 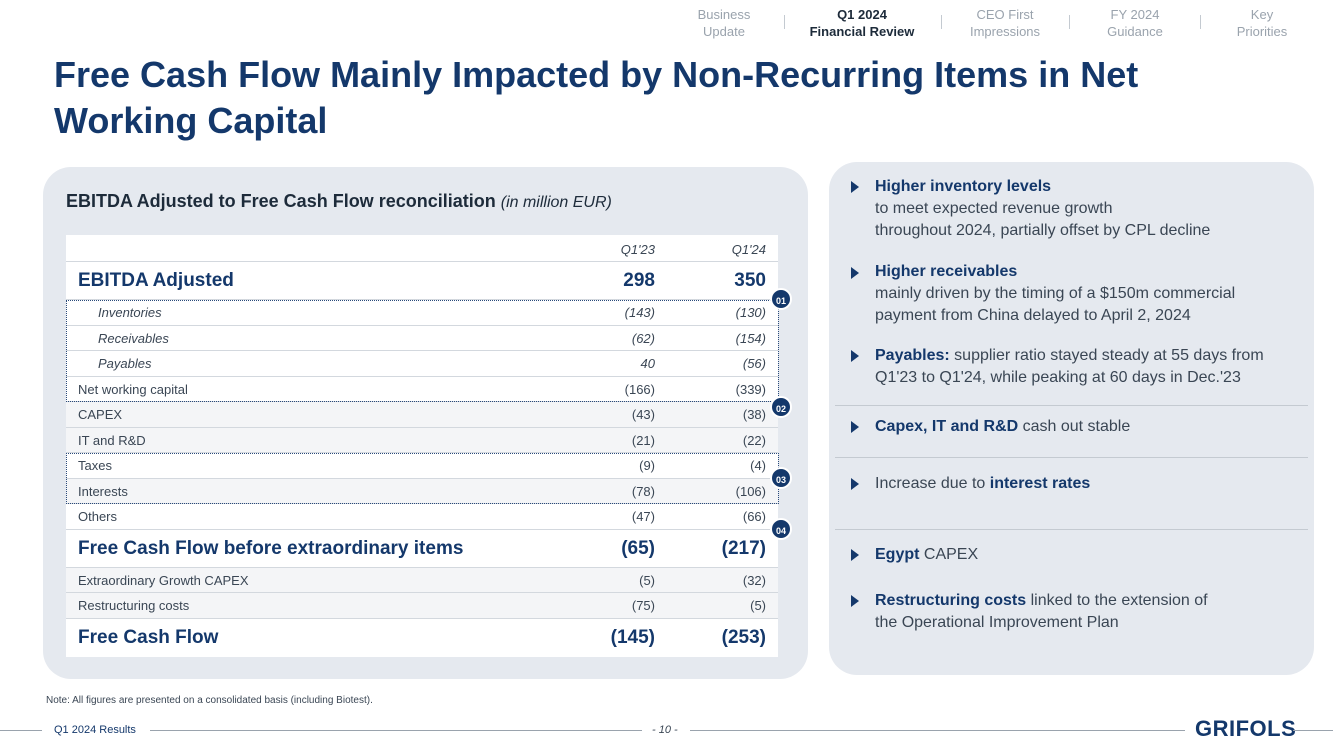 I want to click on table-row: Restructuring costs (75) (5), so click(x=422, y=606).